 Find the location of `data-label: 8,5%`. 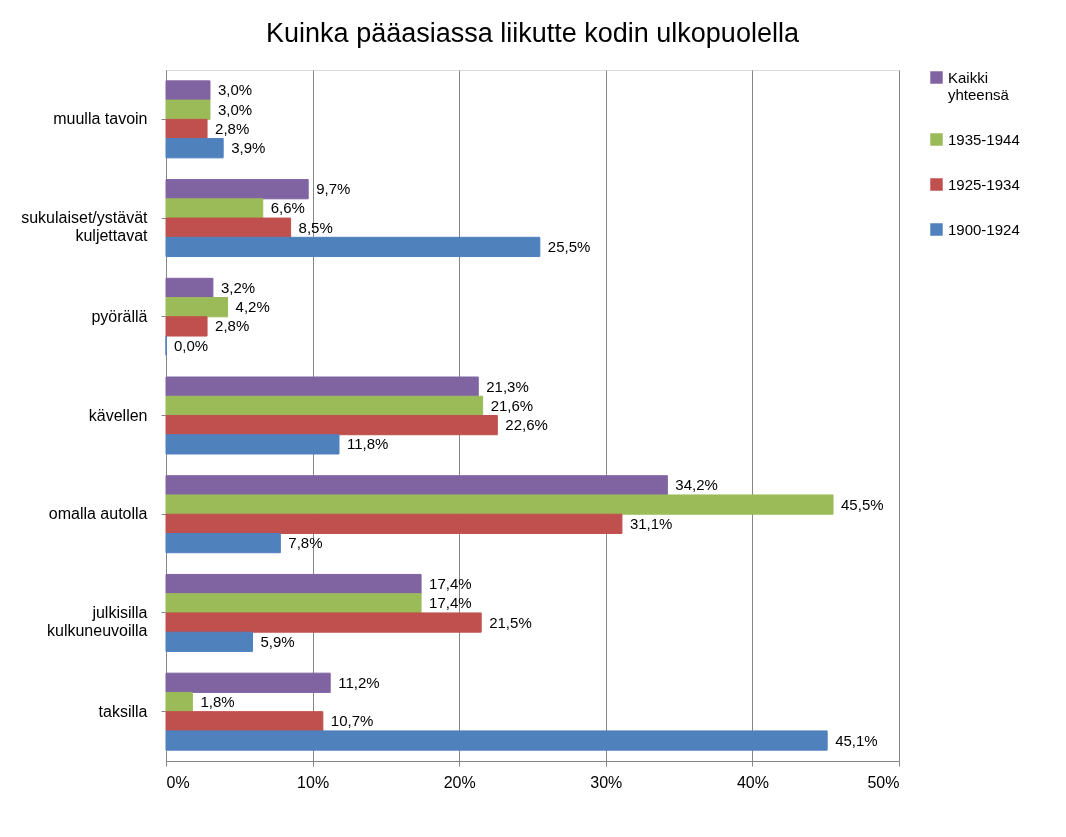

data-label: 8,5% is located at coordinates (315, 227).